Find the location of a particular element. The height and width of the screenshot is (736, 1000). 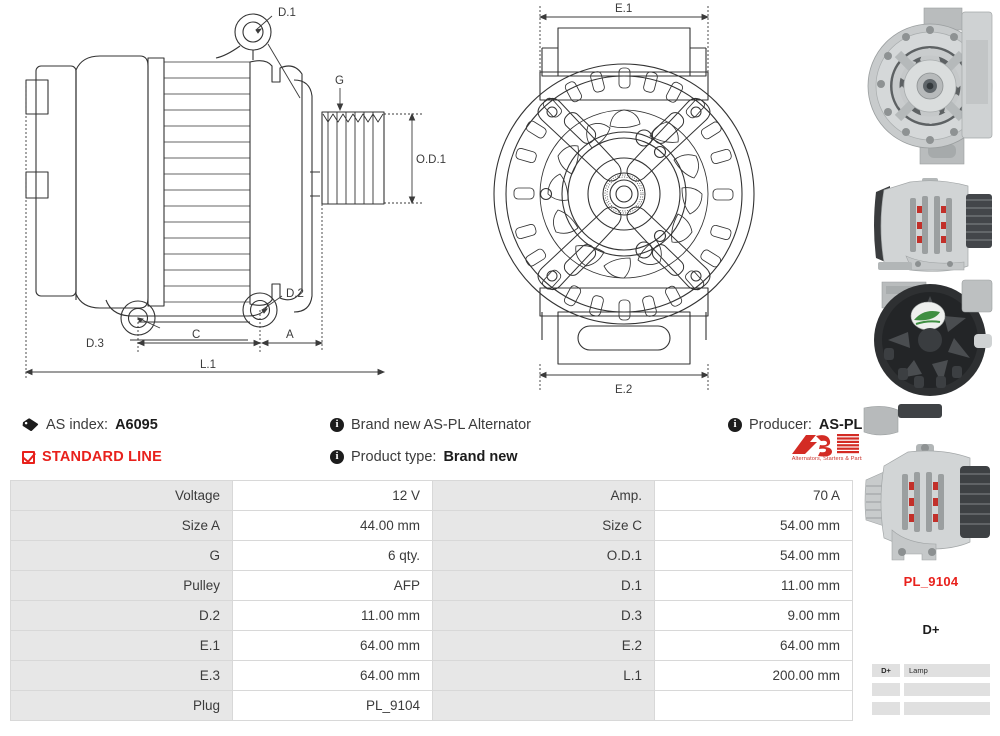

spec-value-cell: 9.00 mm is located at coordinates (753, 615).